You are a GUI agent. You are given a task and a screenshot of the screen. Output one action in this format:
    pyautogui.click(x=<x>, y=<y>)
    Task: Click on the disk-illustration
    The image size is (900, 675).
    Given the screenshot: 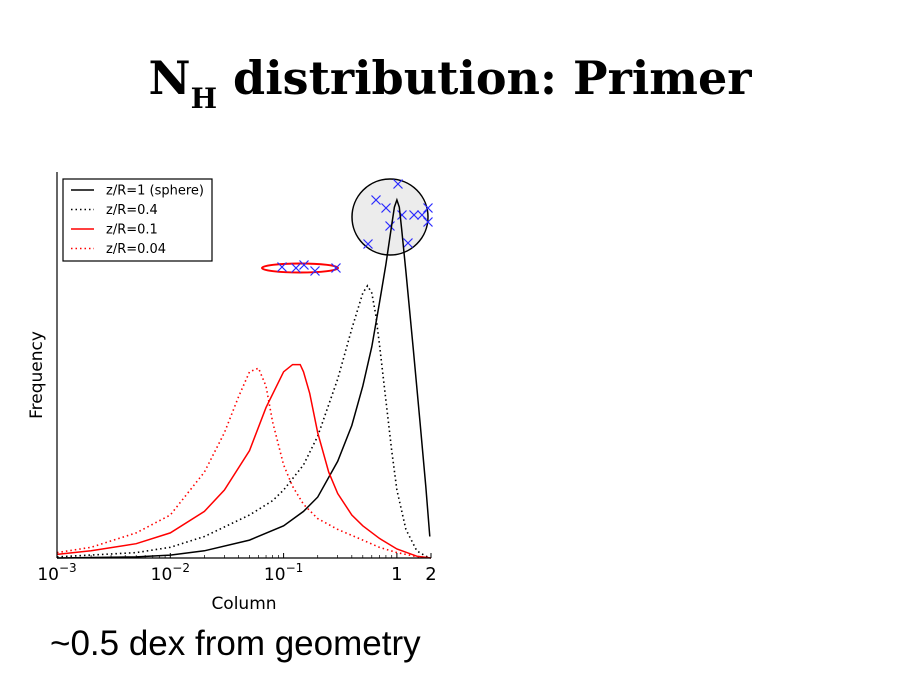 What is the action you would take?
    pyautogui.click(x=301, y=268)
    